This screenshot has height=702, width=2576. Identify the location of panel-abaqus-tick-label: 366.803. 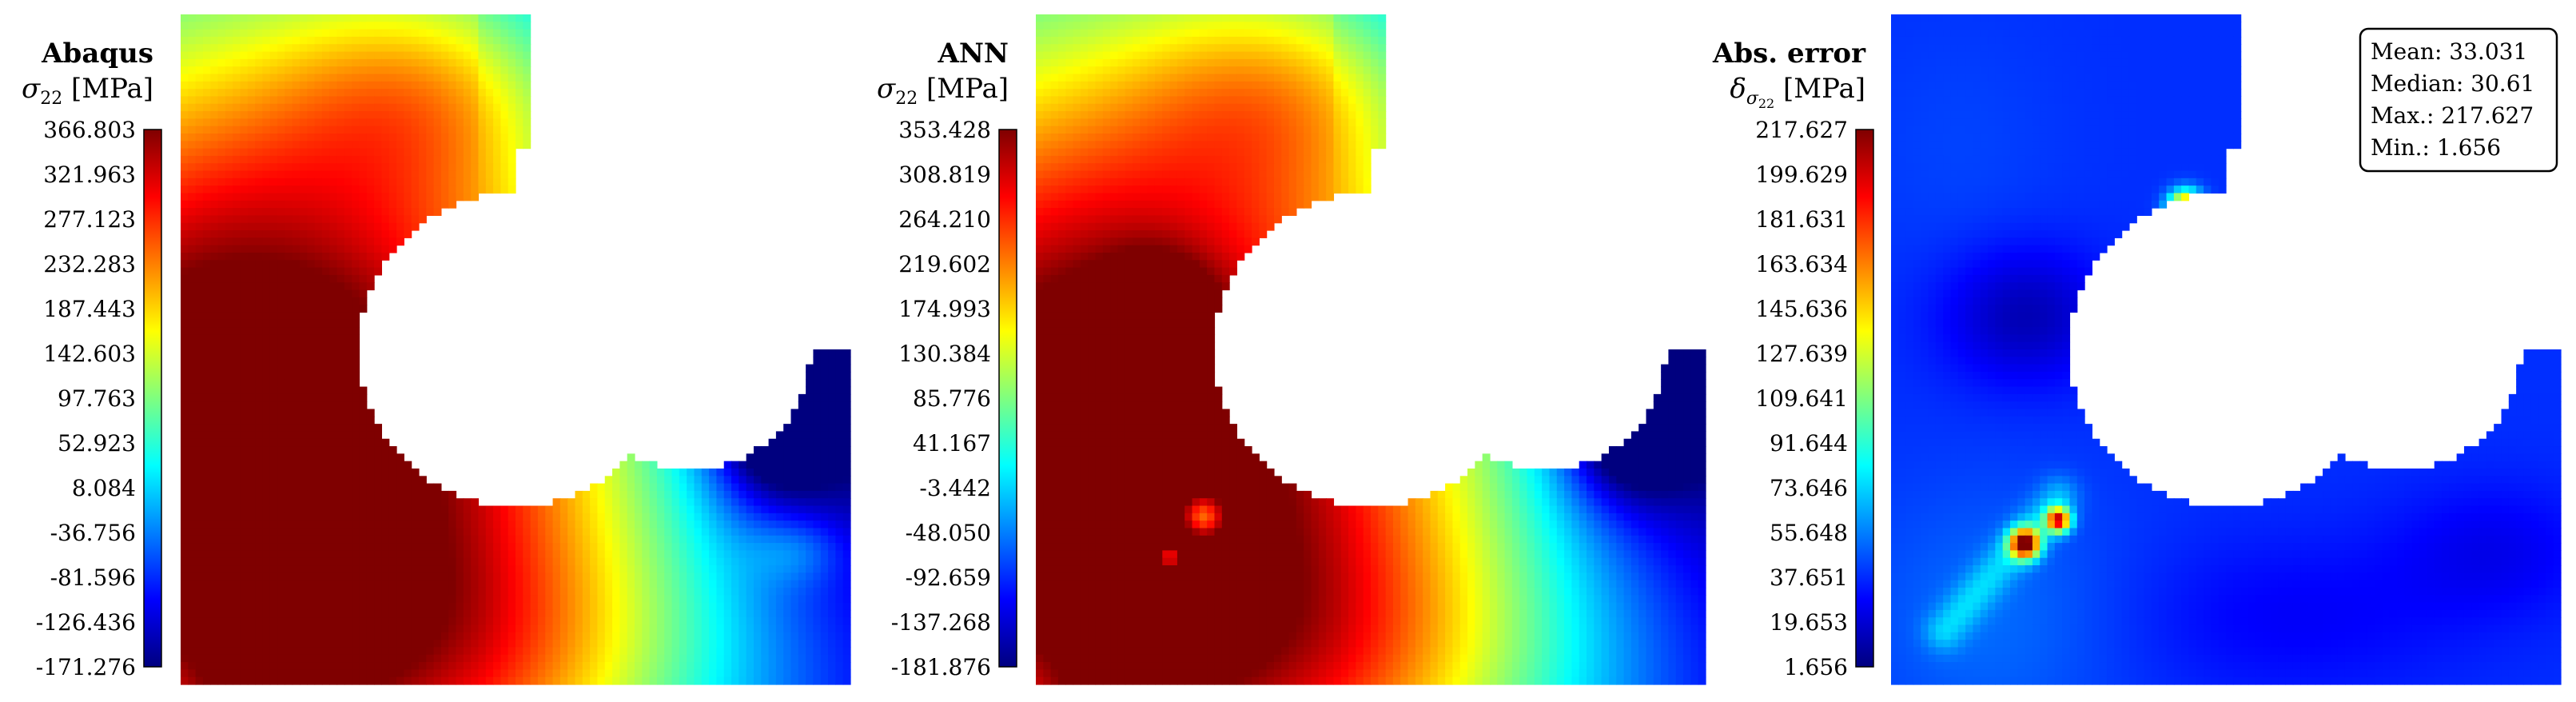
(89, 130).